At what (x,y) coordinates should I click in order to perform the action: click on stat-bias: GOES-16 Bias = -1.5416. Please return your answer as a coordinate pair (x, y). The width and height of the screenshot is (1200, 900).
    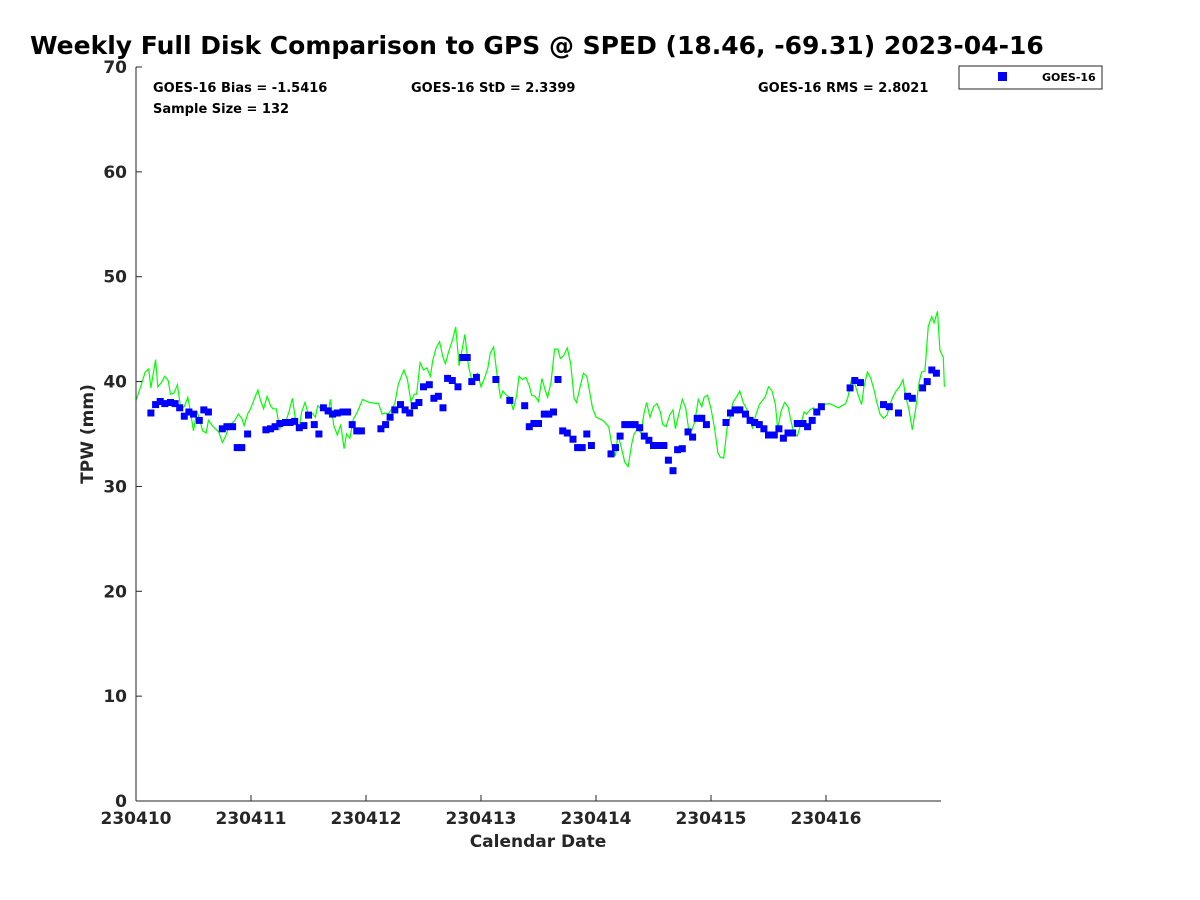
    Looking at the image, I should click on (240, 88).